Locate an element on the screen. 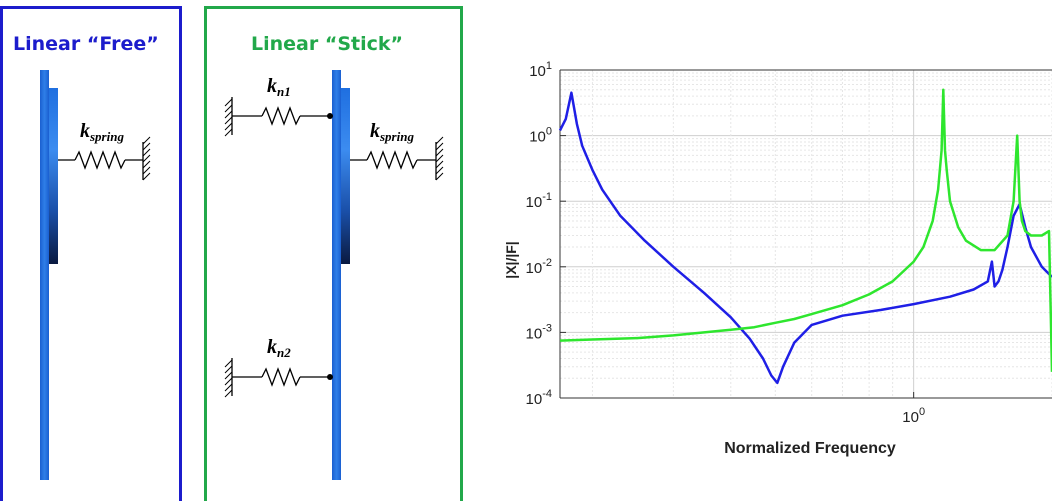 Image resolution: width=1052 pixels, height=501 pixels. y-tick-label: 10⁰ is located at coordinates (540, 136).